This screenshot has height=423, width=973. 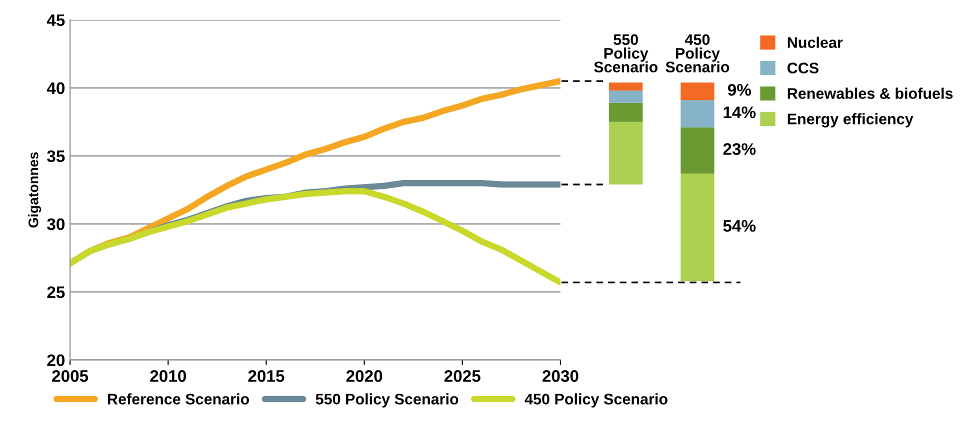 What do you see at coordinates (739, 226) in the screenshot?
I see `annotation: 54%` at bounding box center [739, 226].